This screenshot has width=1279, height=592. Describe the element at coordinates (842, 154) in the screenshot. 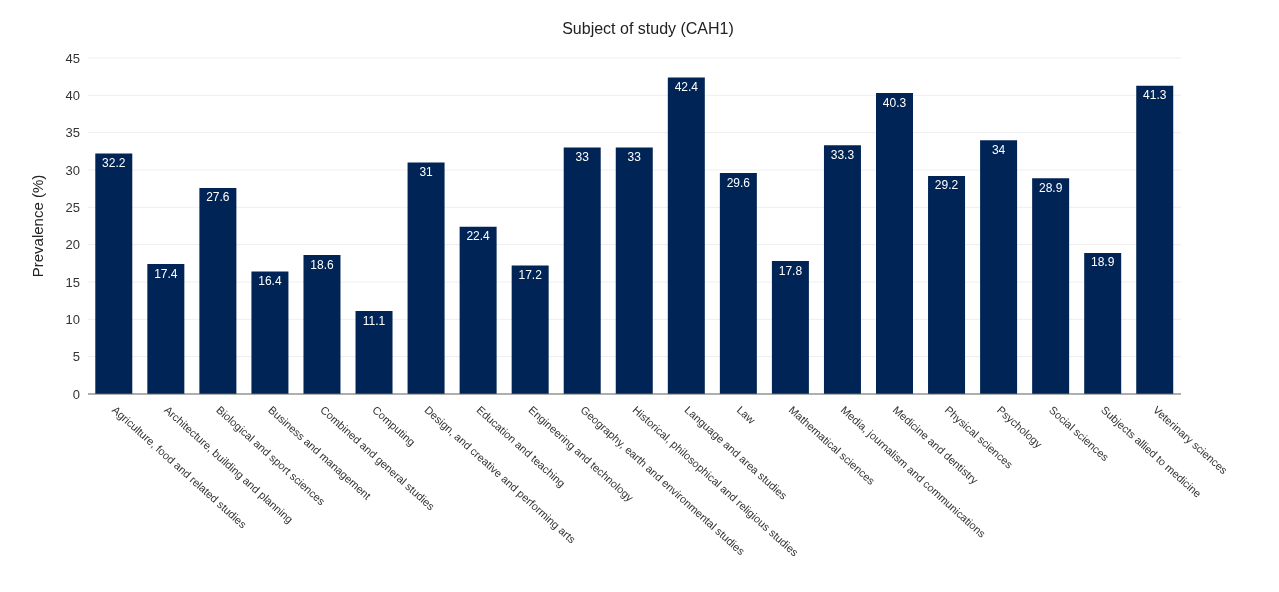

I see `data-label: 33.3` at that location.